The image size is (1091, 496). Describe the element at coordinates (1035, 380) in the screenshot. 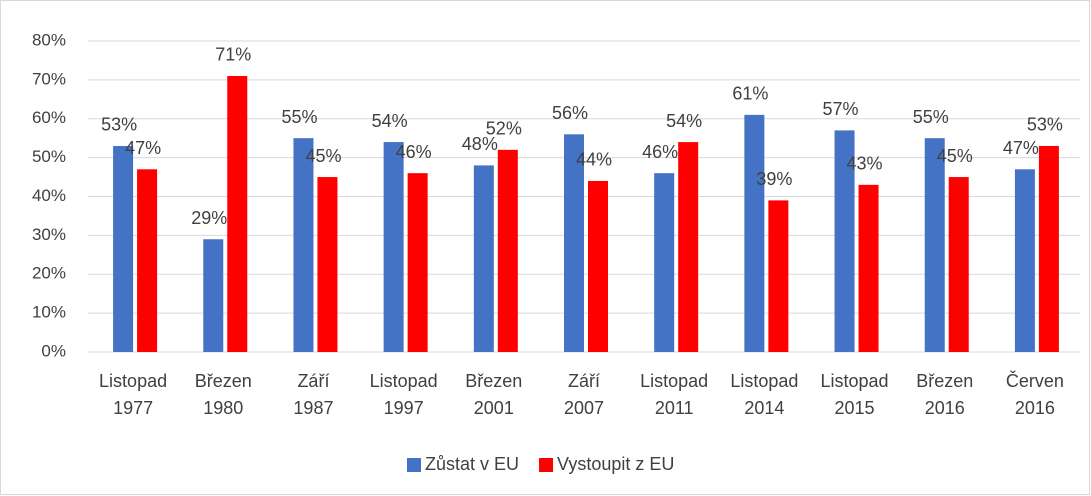

I see `x-tick-label: Červen` at that location.